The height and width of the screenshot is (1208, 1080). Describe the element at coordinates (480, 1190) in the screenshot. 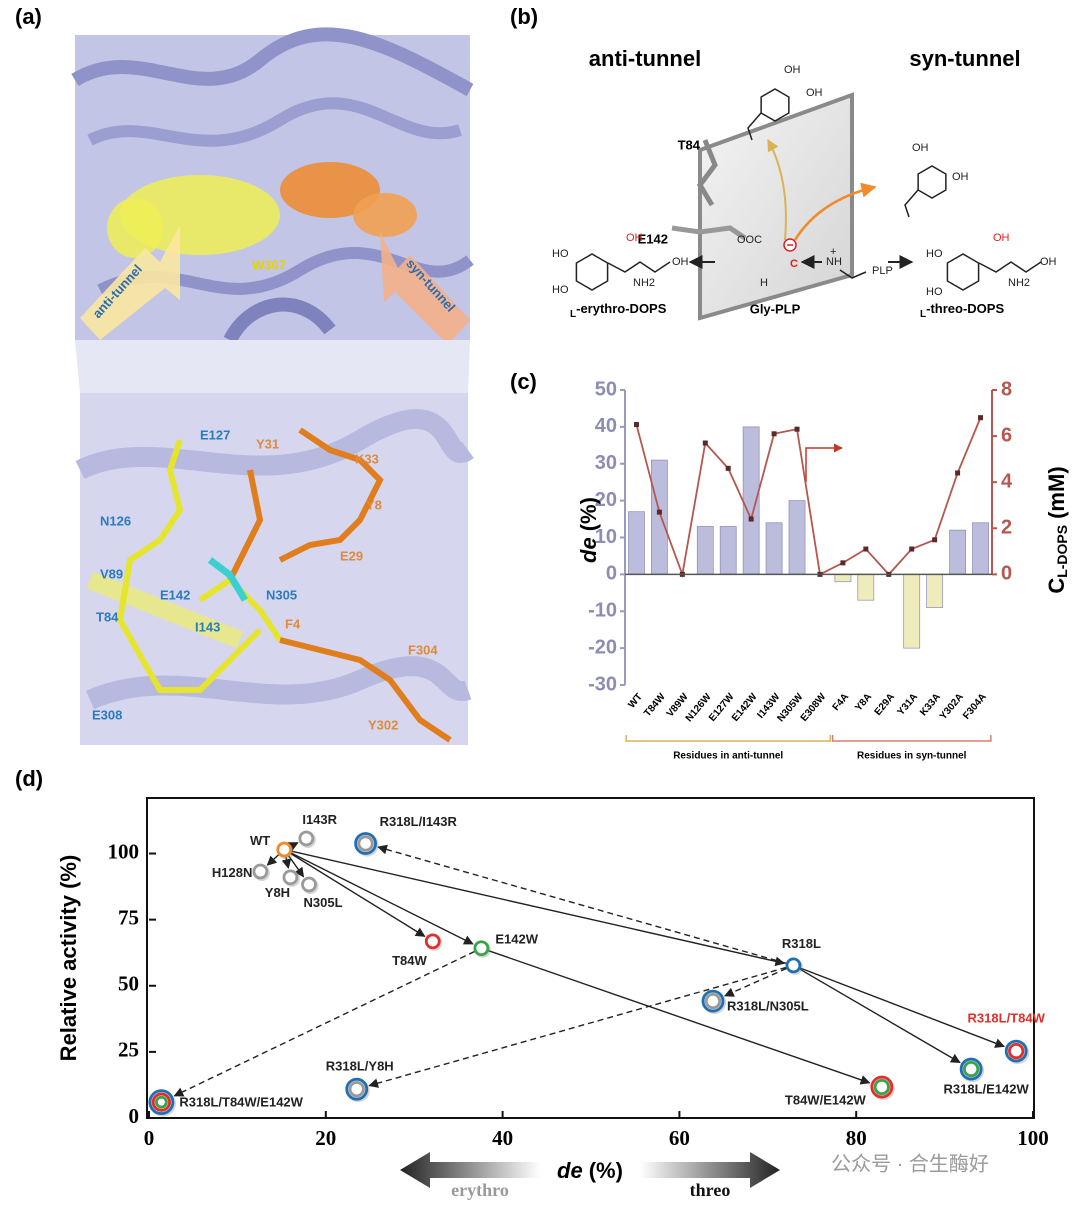

I see `direction-label: erythro` at that location.